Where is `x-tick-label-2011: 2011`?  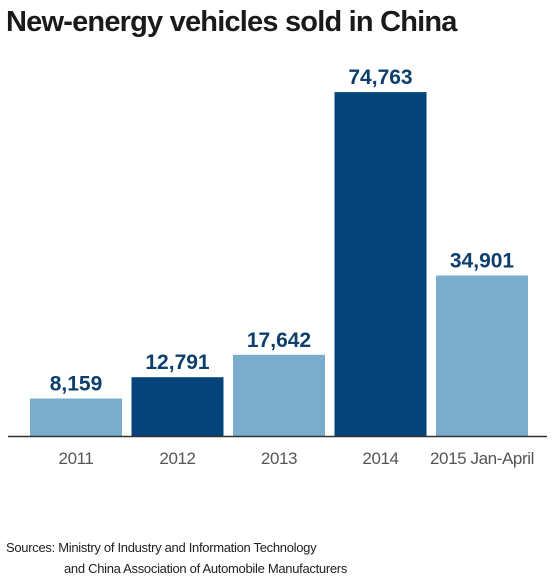 x-tick-label-2011: 2011 is located at coordinates (76, 458).